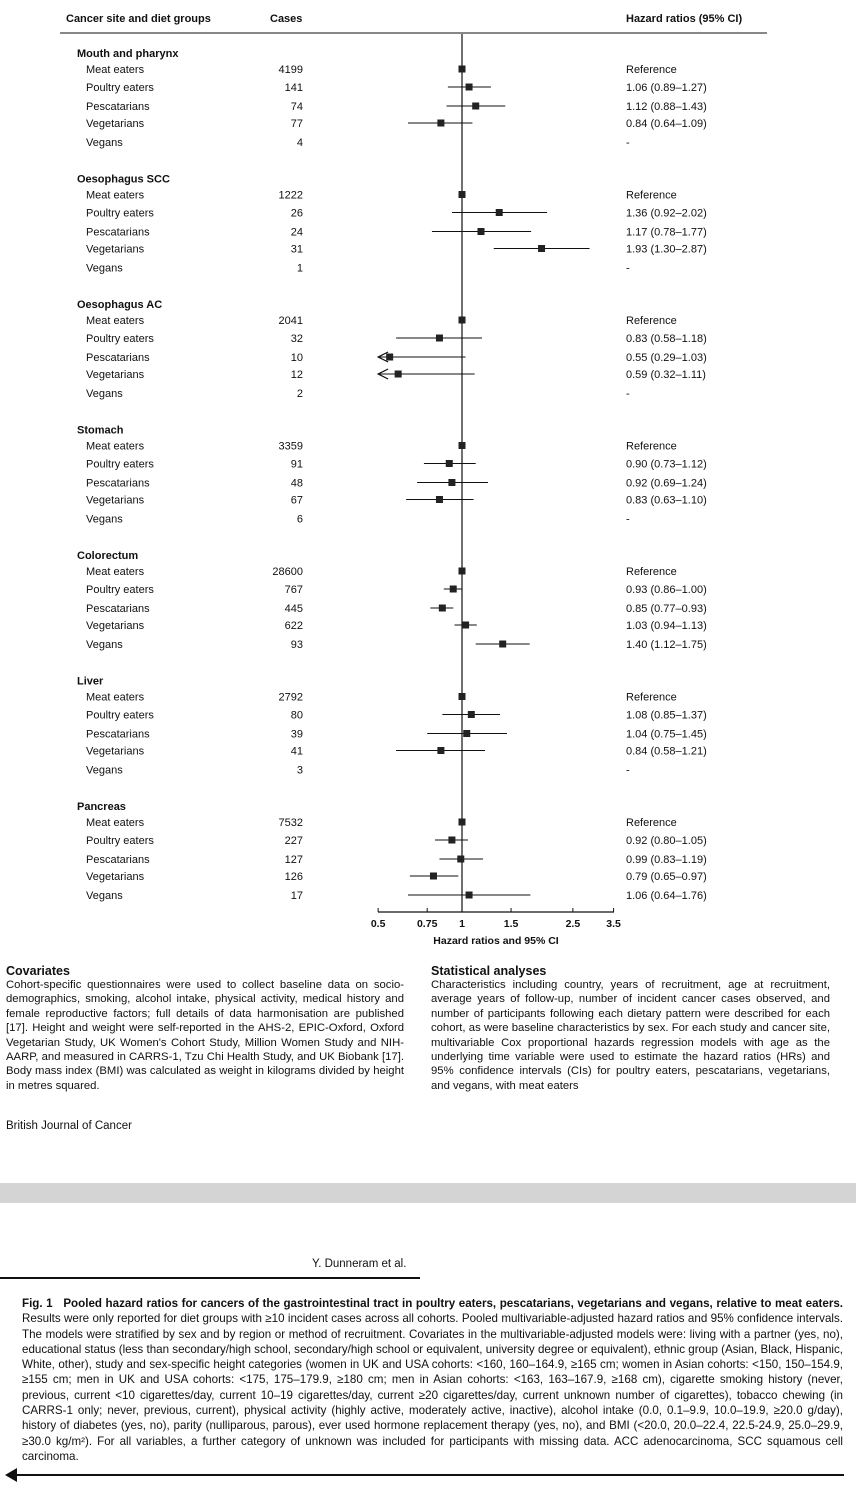  I want to click on cases-value: 77, so click(297, 124).